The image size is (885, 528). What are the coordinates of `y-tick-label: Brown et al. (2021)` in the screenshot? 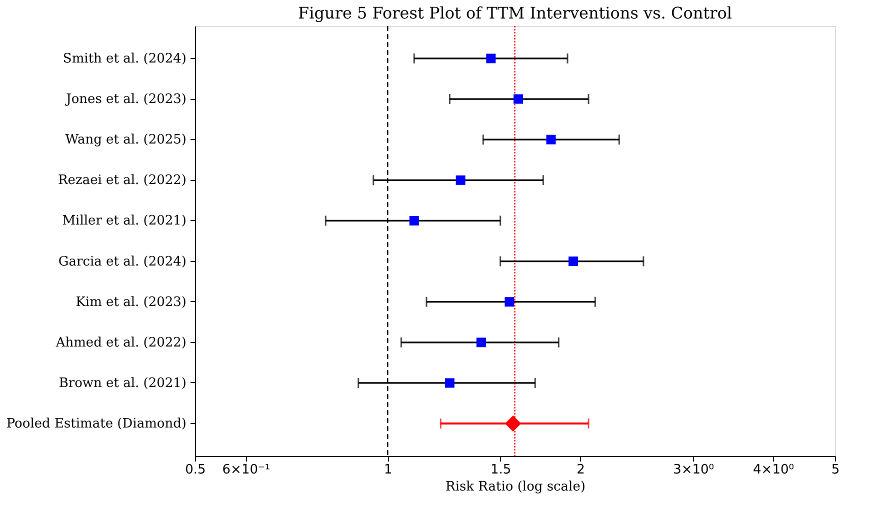 It's located at (122, 383).